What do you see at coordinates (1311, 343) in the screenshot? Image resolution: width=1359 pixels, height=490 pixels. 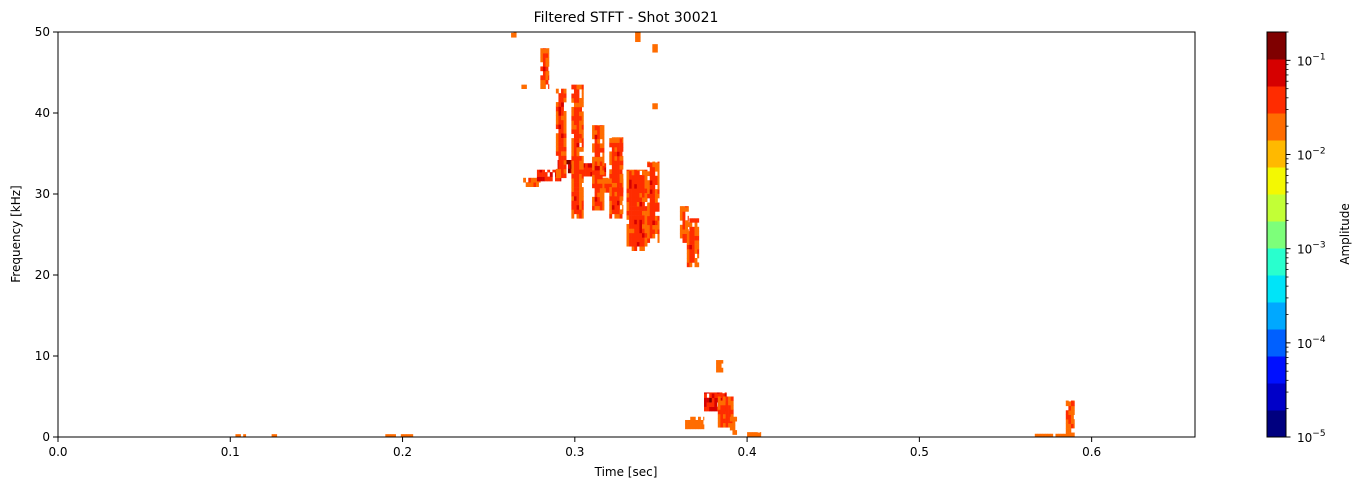 I see `colorbar-tick-label: 10−4` at bounding box center [1311, 343].